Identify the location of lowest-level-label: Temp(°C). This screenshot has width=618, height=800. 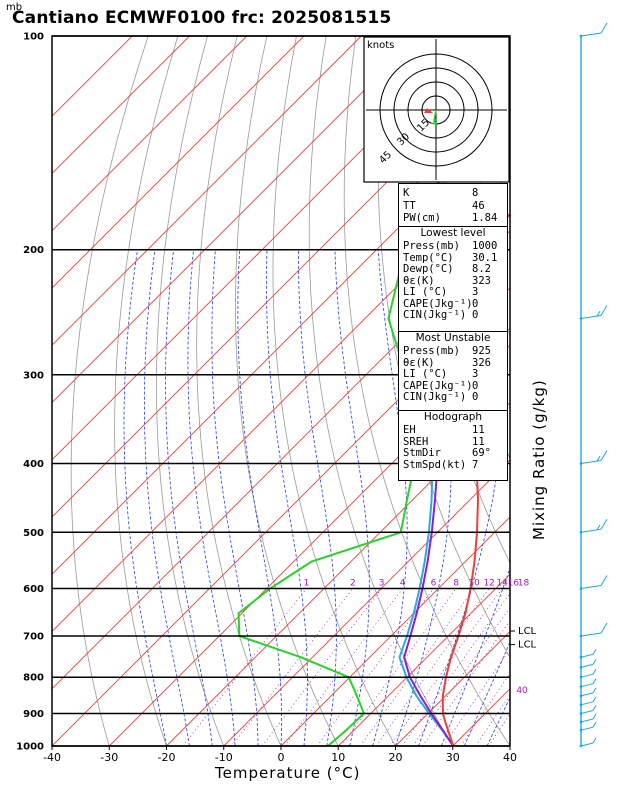
(428, 257).